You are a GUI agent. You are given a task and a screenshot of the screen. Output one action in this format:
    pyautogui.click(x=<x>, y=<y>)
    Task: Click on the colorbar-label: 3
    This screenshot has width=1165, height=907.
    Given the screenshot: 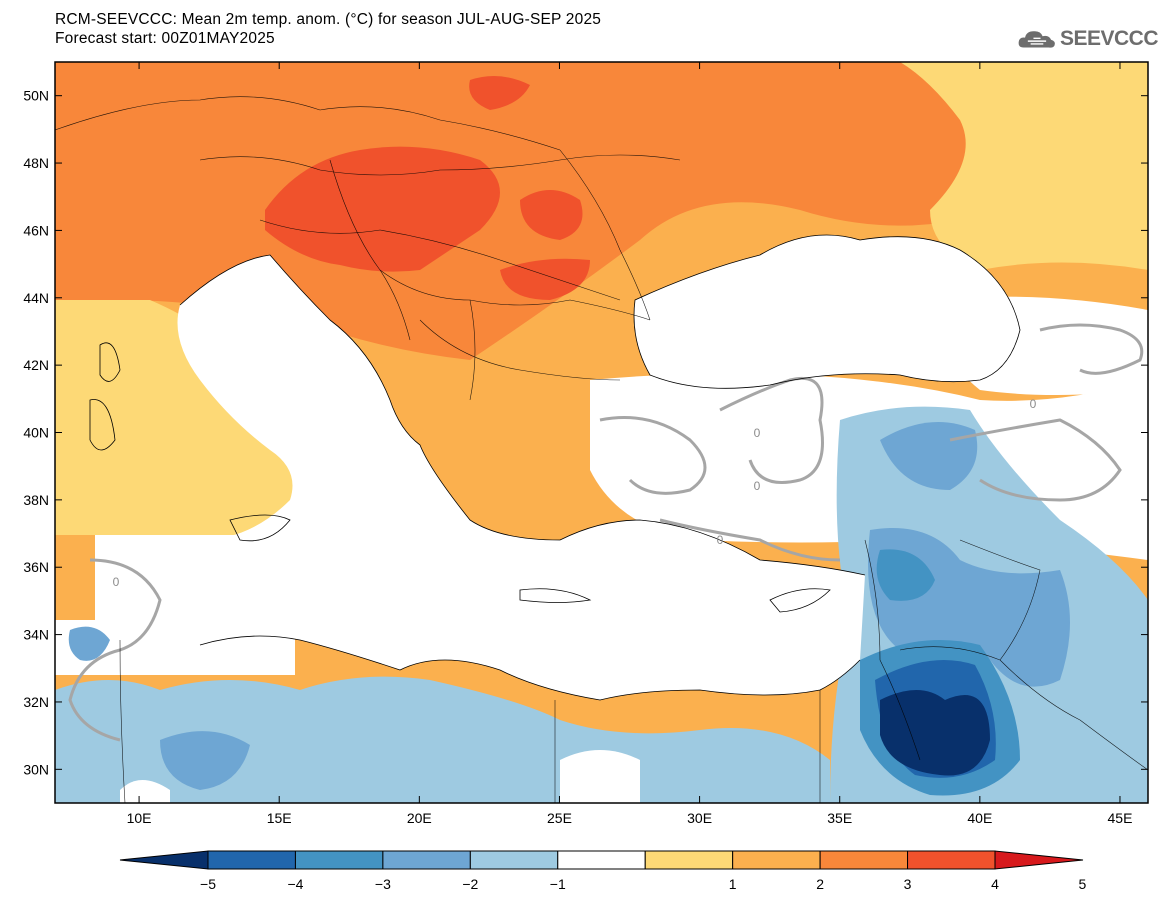 What is the action you would take?
    pyautogui.click(x=908, y=884)
    